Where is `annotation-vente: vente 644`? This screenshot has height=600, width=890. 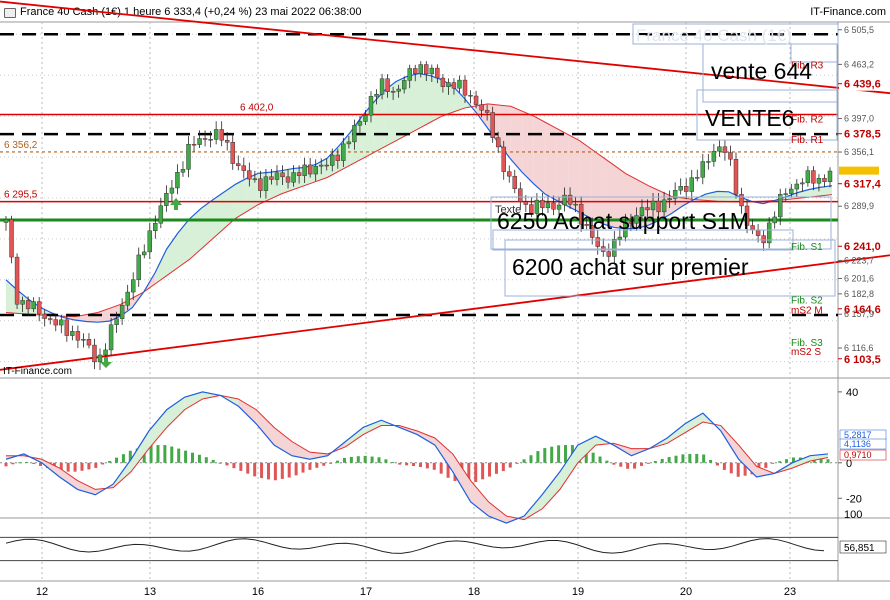 annotation-vente: vente 644 is located at coordinates (762, 71).